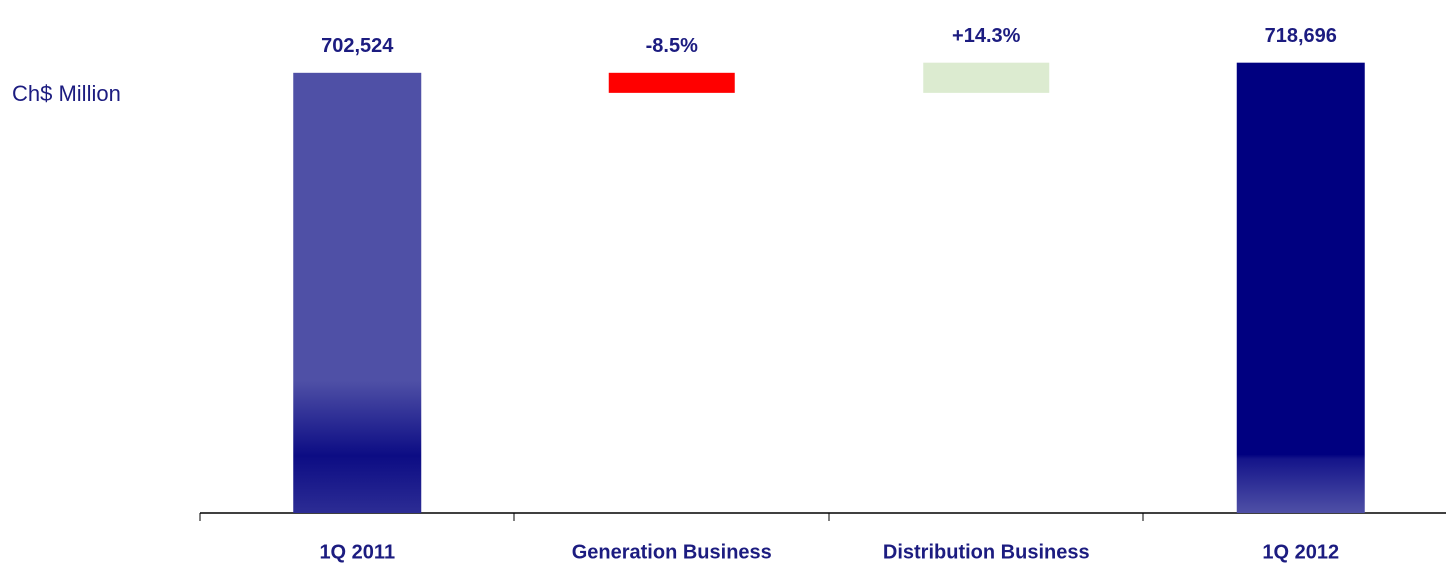 The height and width of the screenshot is (567, 1446). What do you see at coordinates (672, 46) in the screenshot?
I see `data-label: -8.5%` at bounding box center [672, 46].